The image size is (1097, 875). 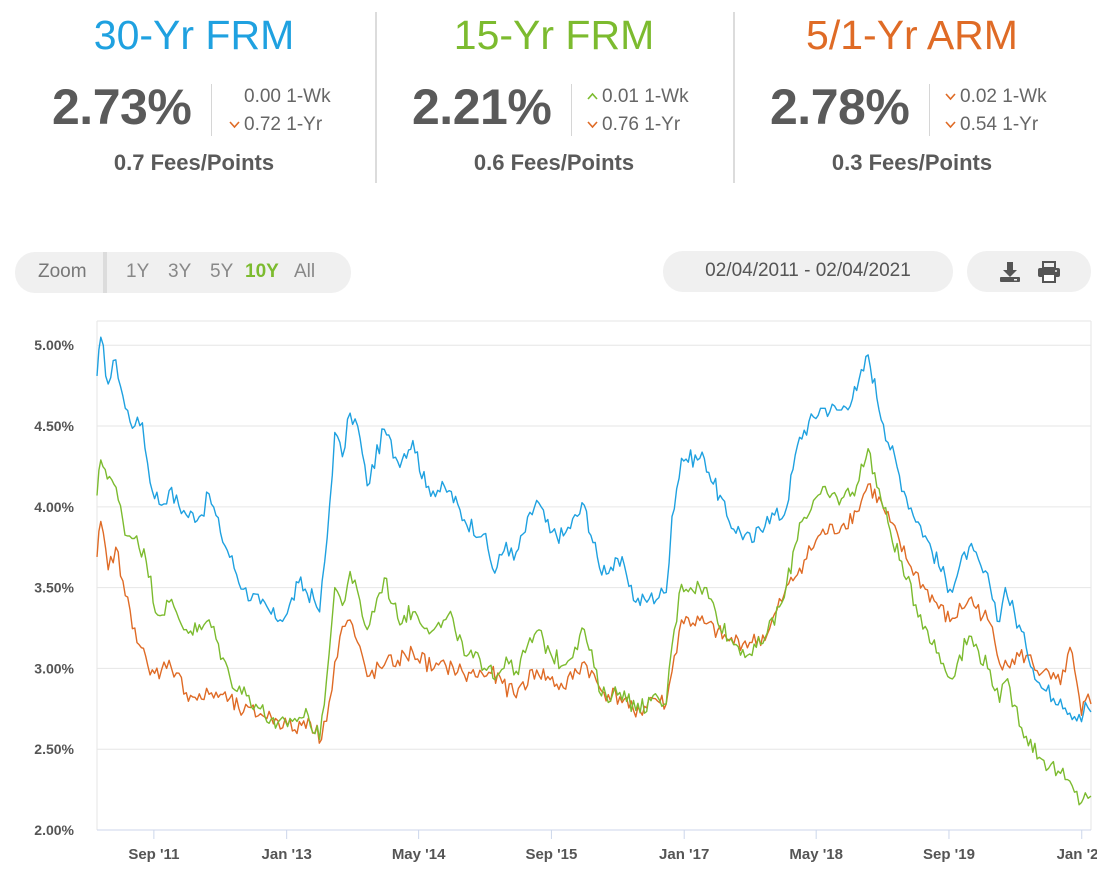 What do you see at coordinates (153, 854) in the screenshot?
I see `x-tick-label: Sep '11` at bounding box center [153, 854].